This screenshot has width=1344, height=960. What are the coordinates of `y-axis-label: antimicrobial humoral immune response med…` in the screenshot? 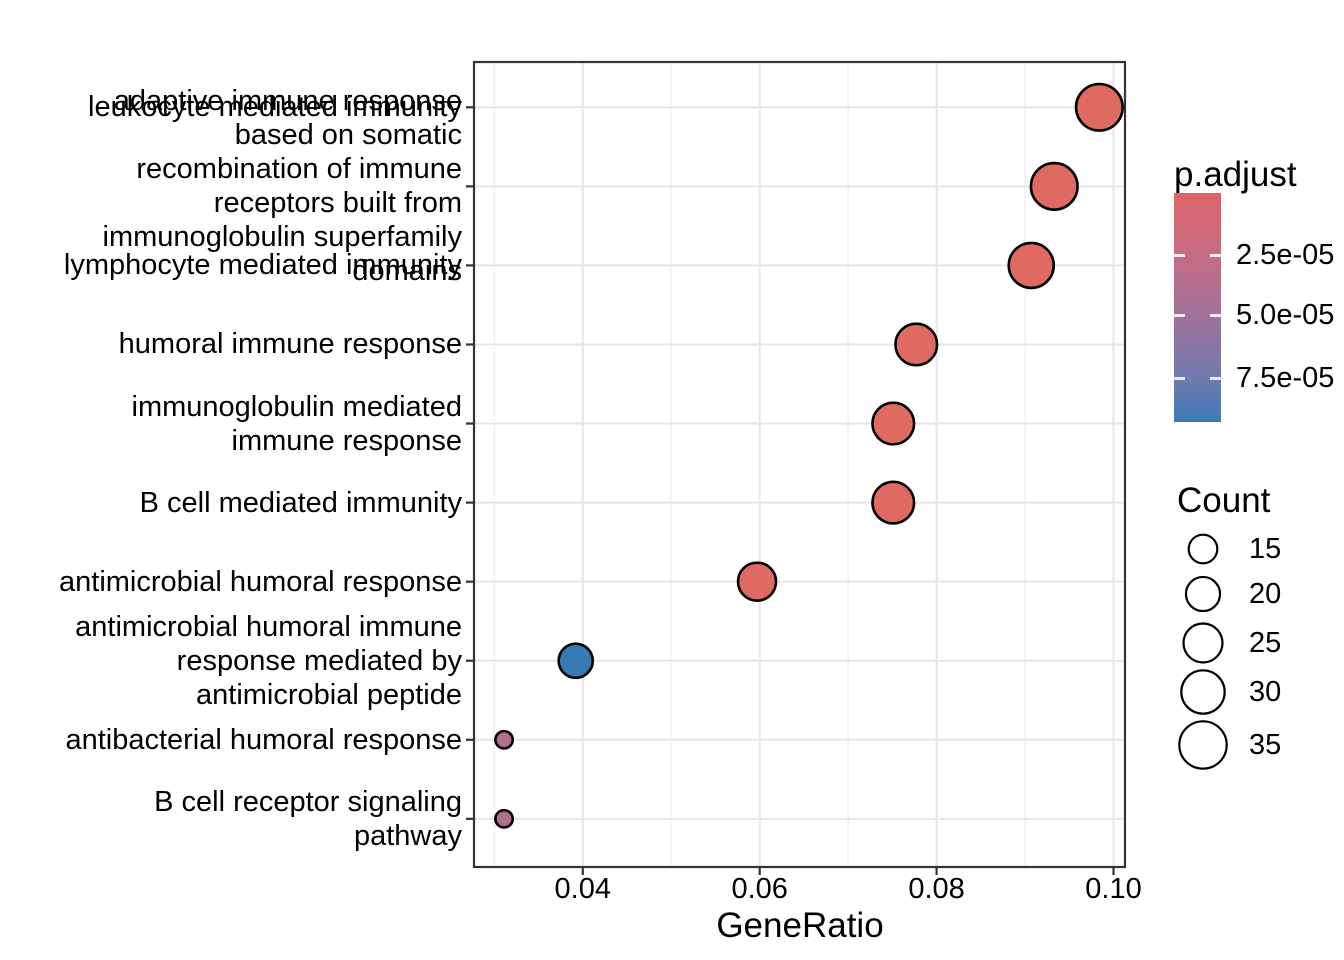 It's located at (231, 661).